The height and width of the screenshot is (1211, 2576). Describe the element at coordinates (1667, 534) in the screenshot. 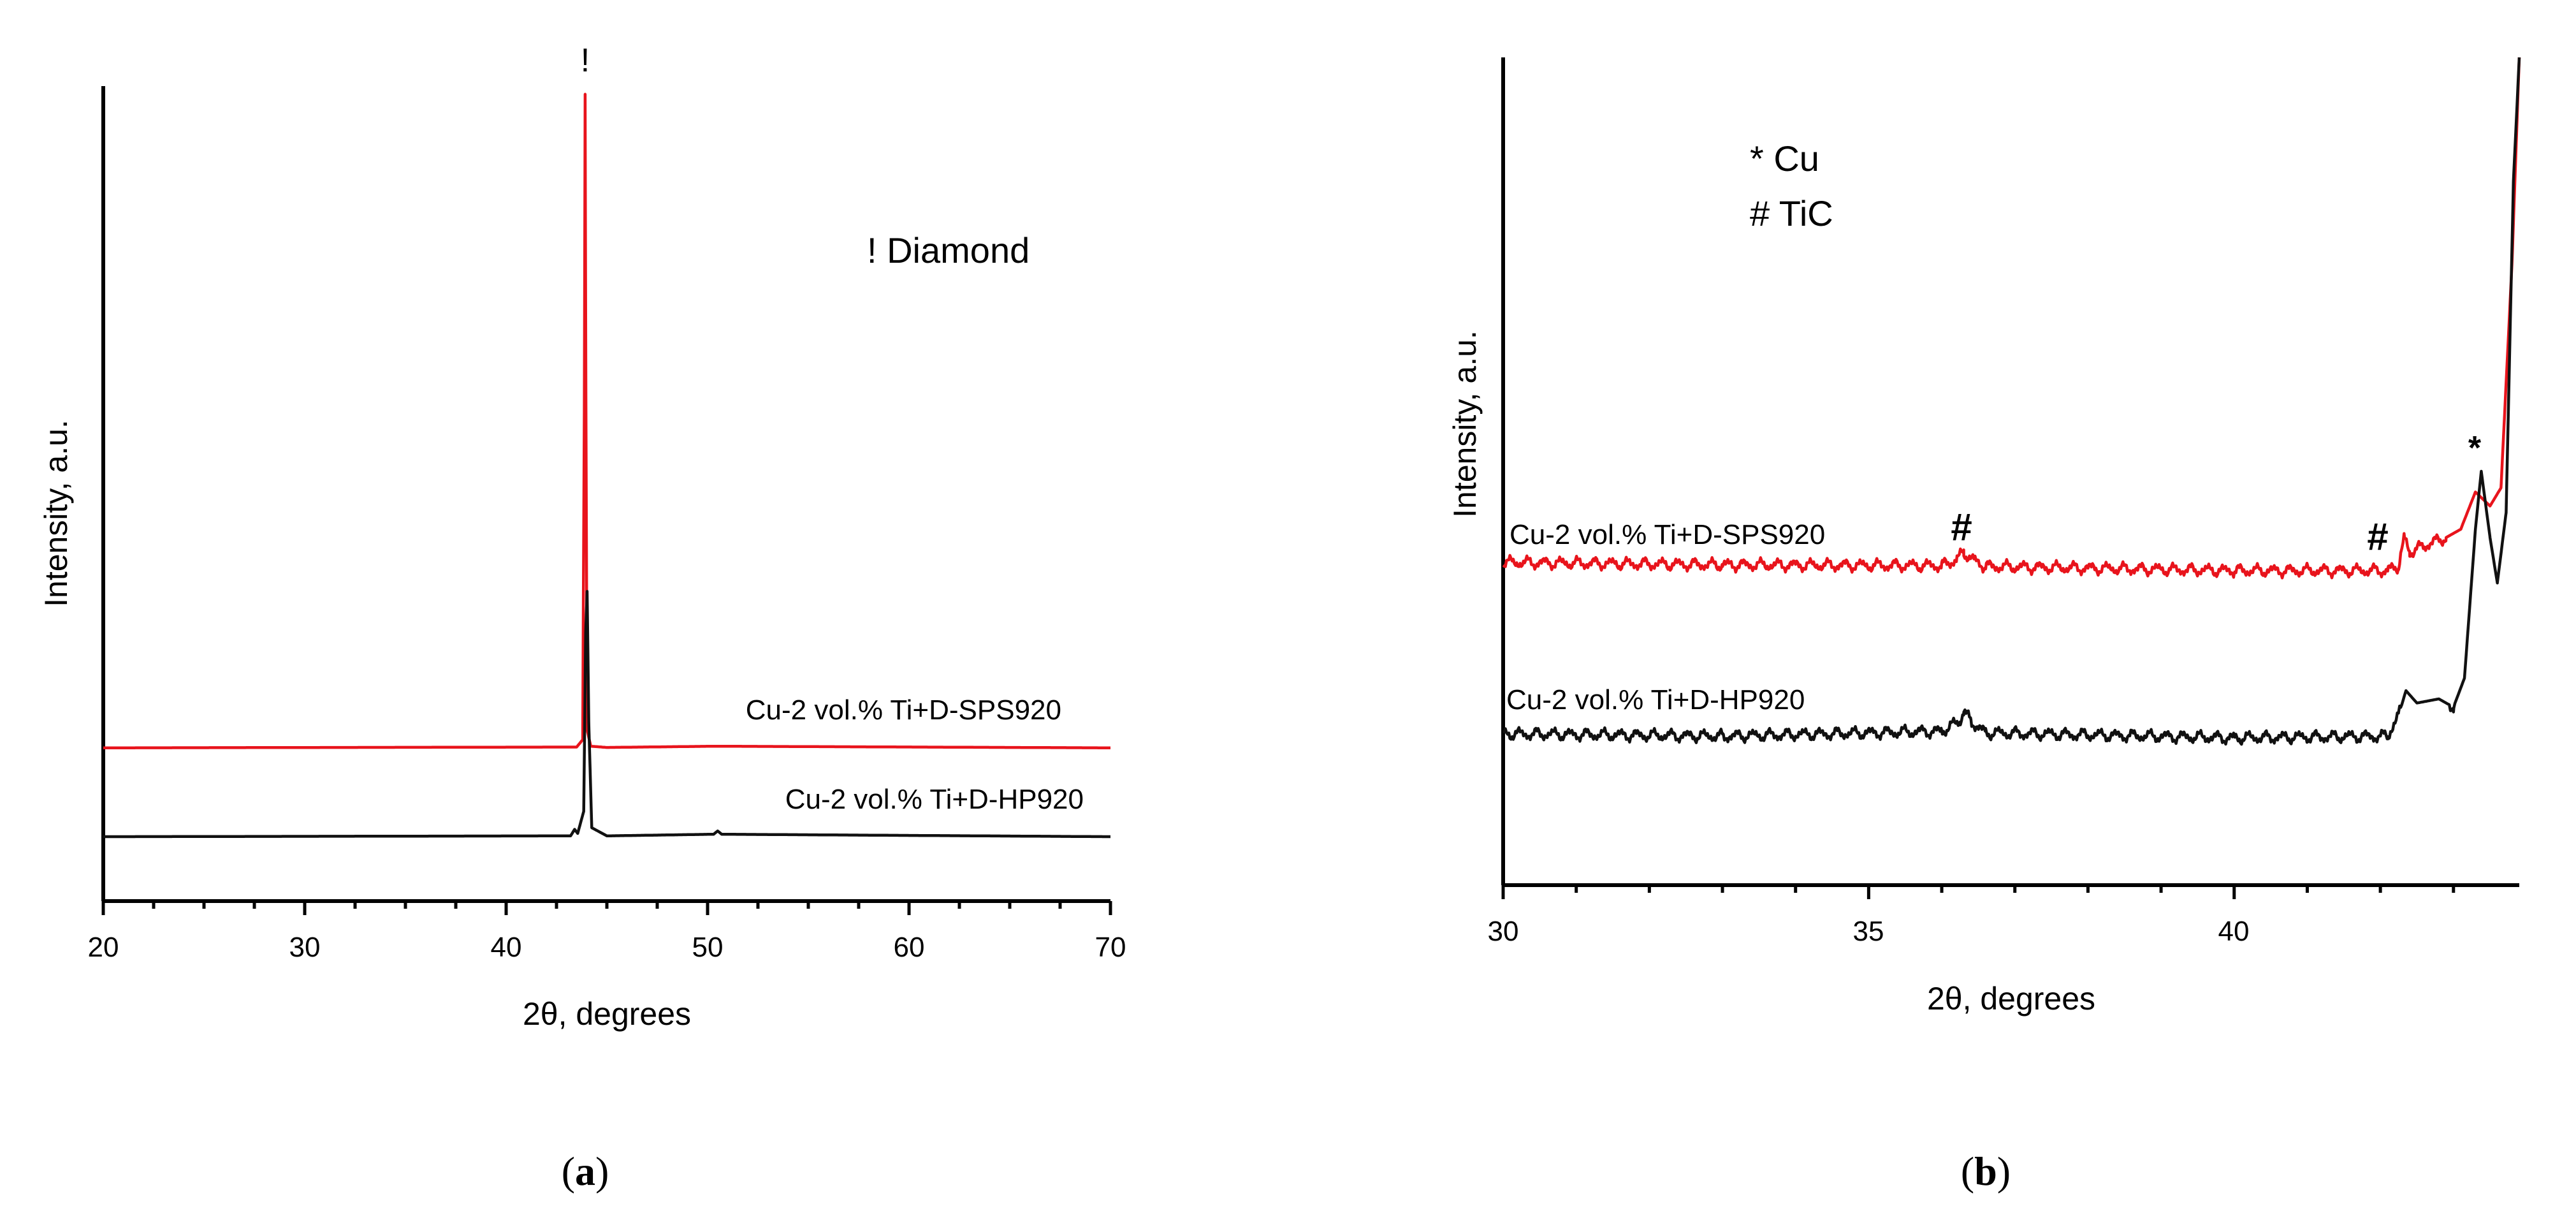

I see `series-label-sps920-b: Cu-2 vol.% Ti+D-SPS920` at that location.